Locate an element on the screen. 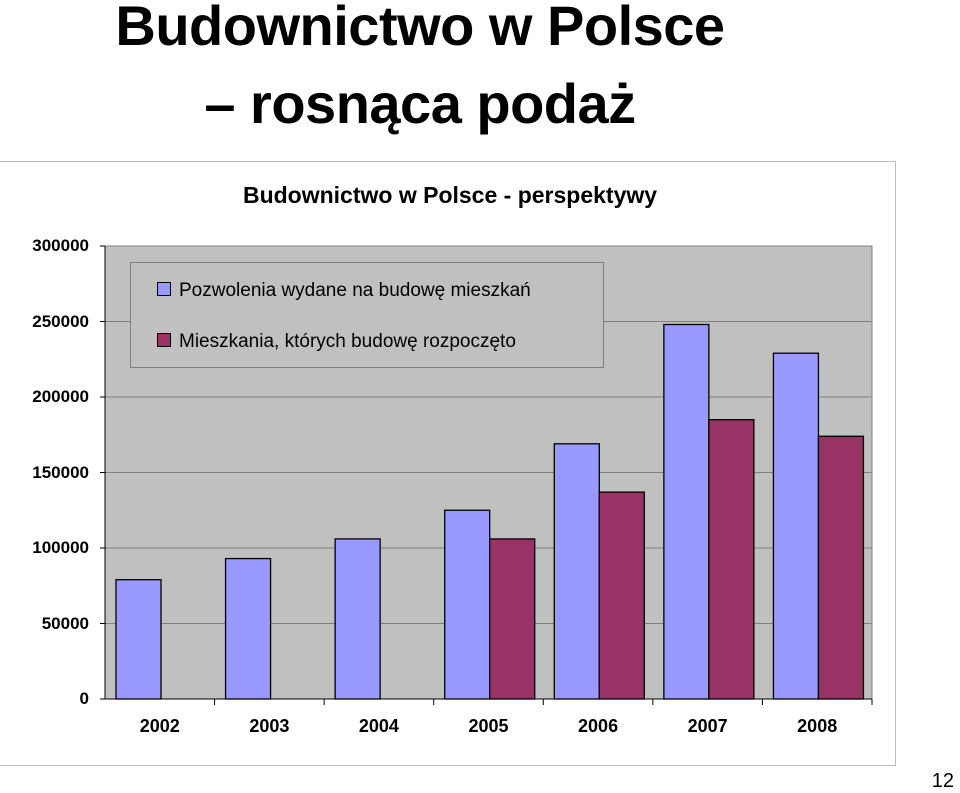 The height and width of the screenshot is (793, 960). y-tick-label: 250000 is located at coordinates (60, 321).